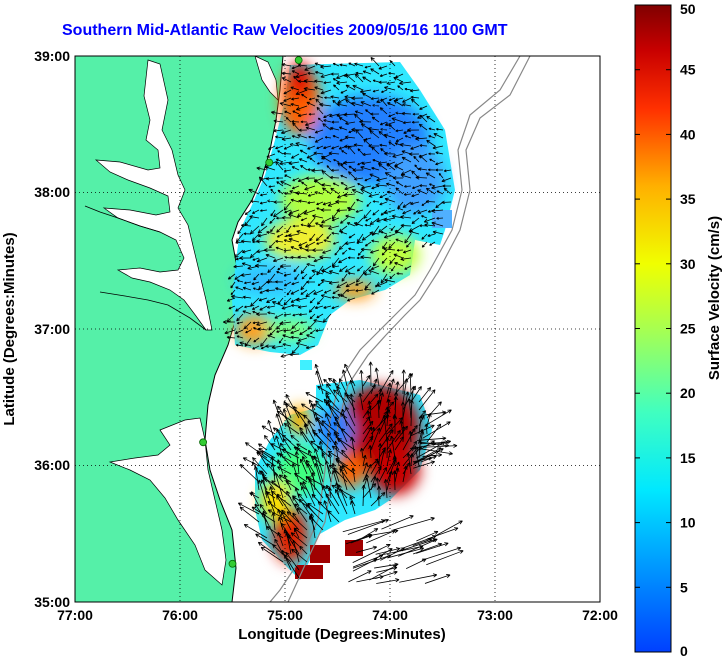  Describe the element at coordinates (688, 199) in the screenshot. I see `colorbar-tick-label: 35` at that location.